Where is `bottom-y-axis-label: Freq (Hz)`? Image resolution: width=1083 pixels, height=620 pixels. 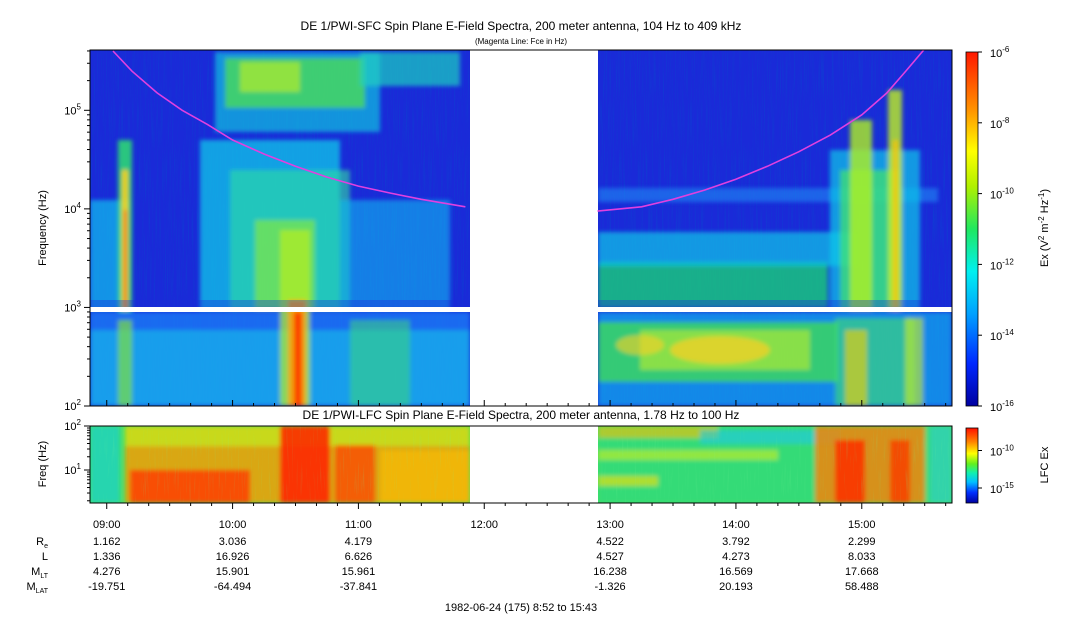
bottom-y-axis-label: Freq (Hz) is located at coordinates (43, 464).